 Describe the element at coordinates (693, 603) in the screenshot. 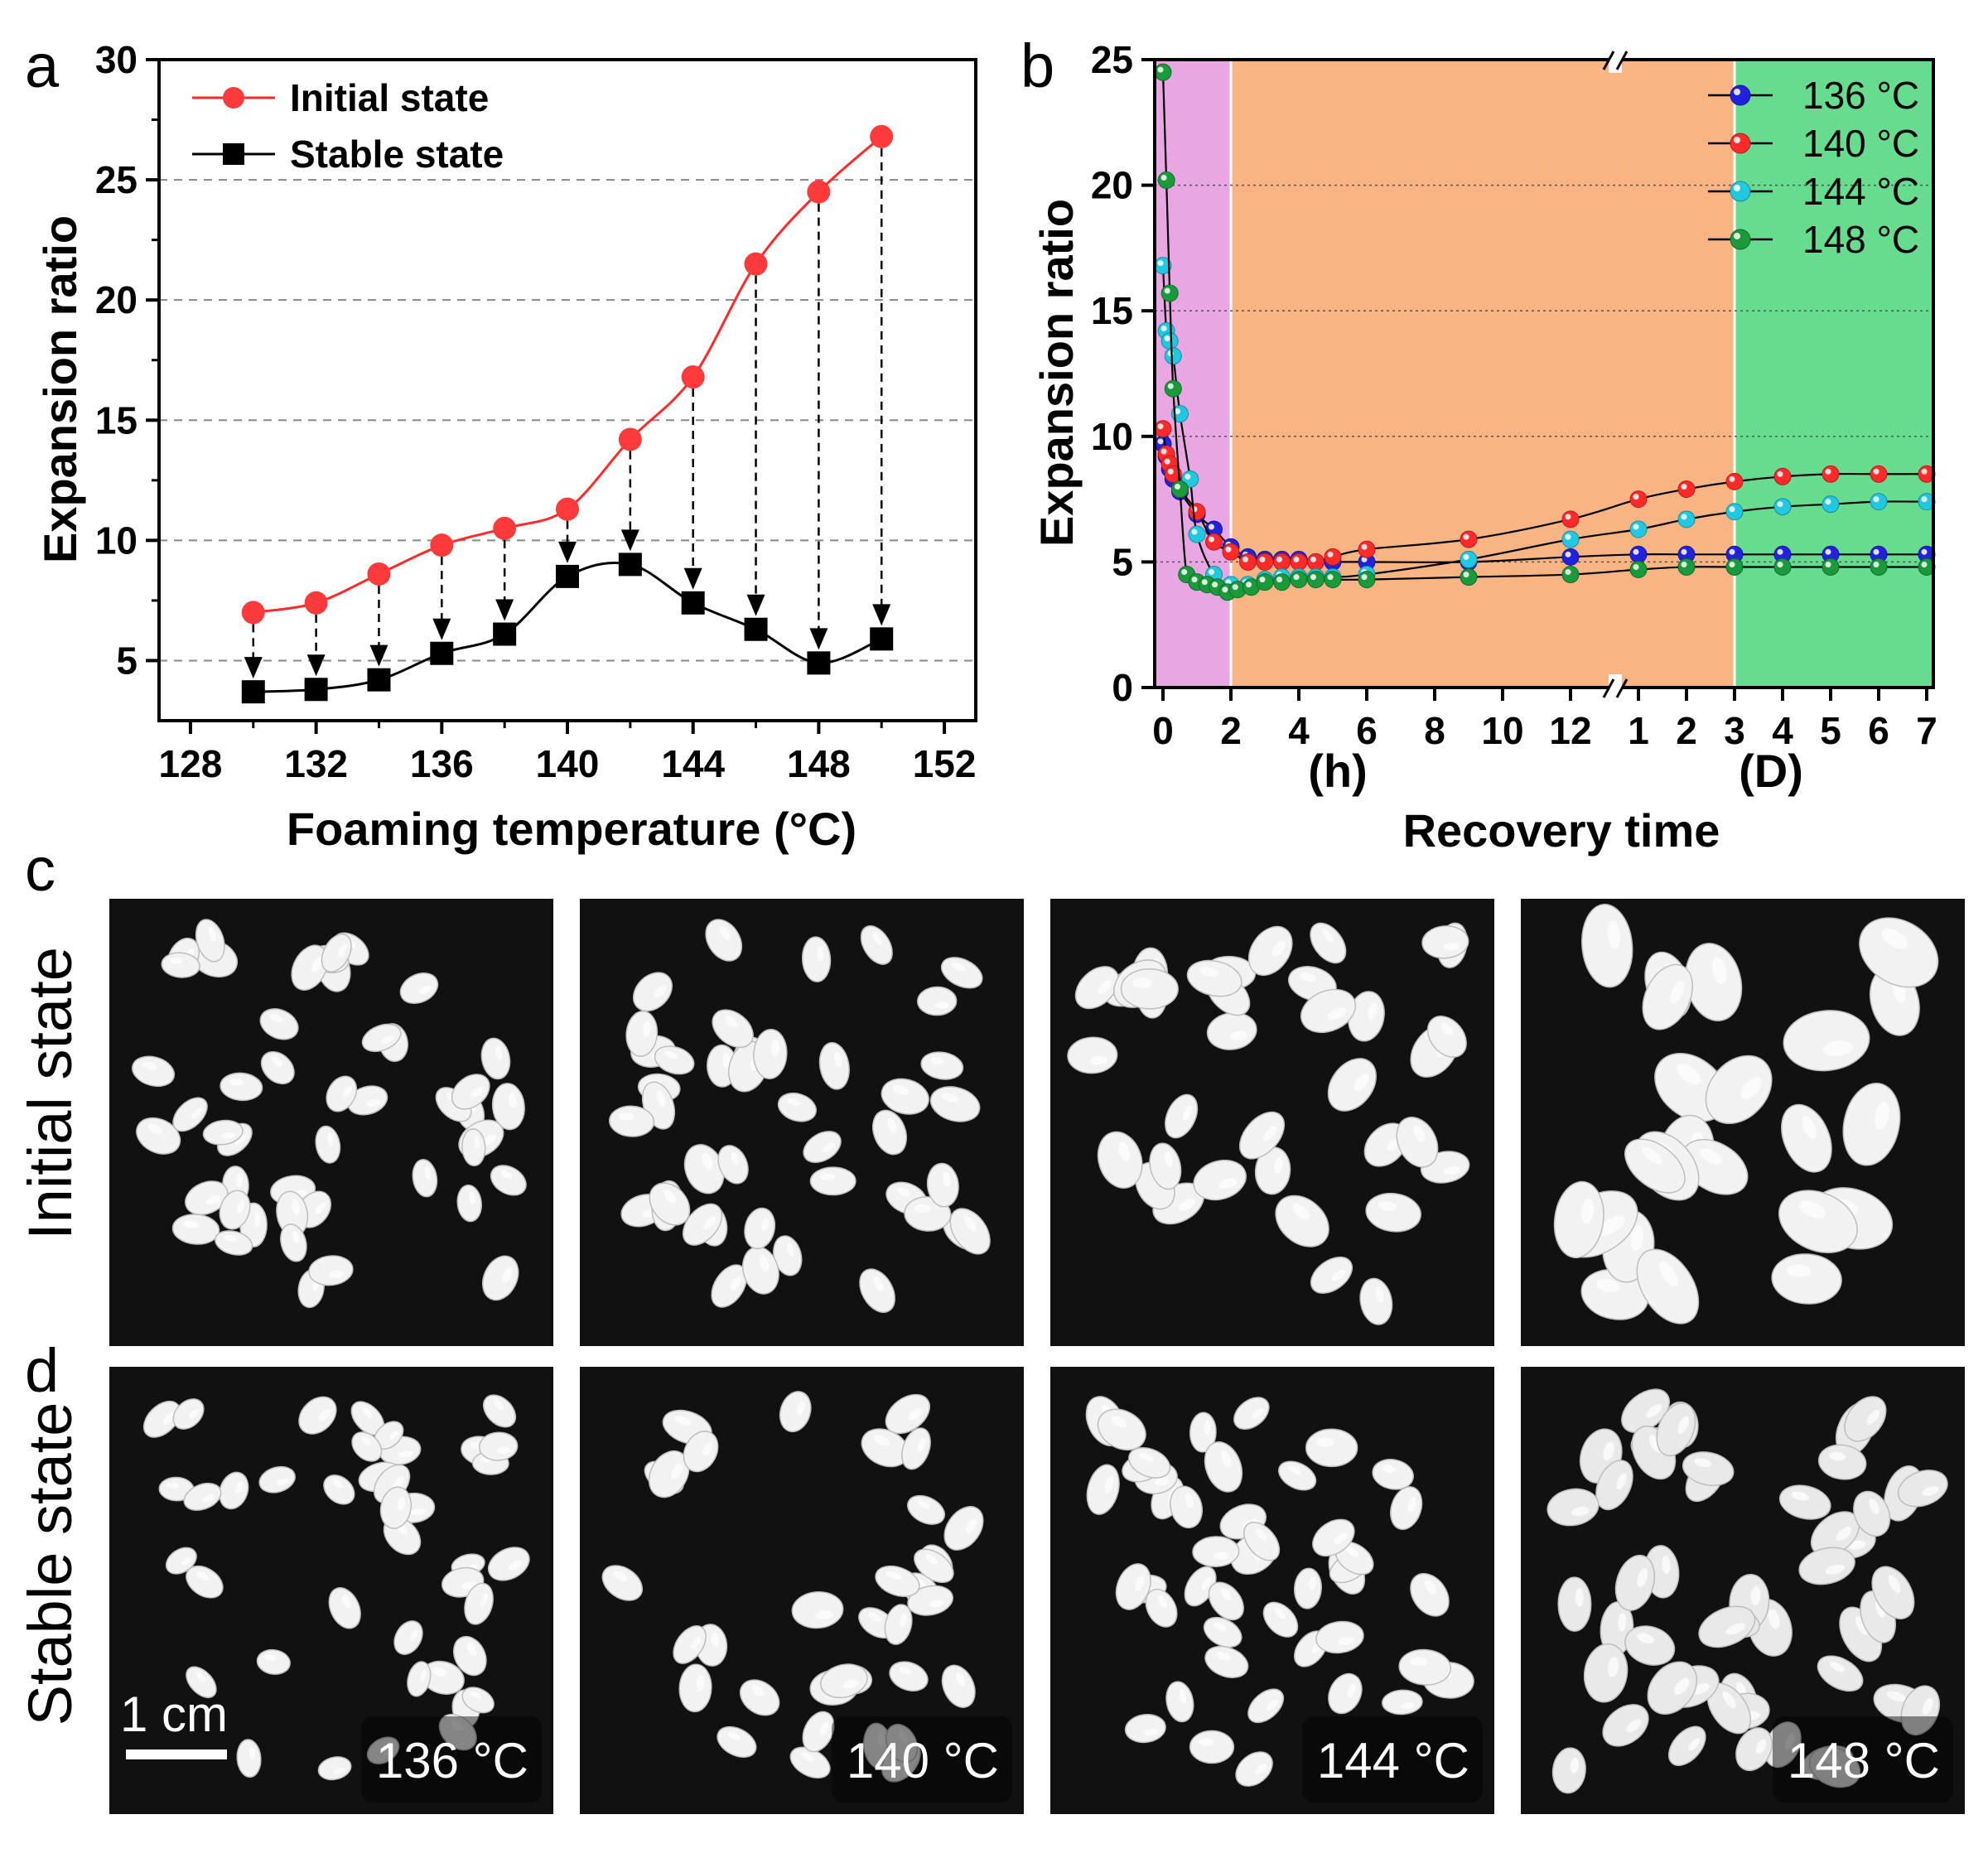

I see `a-point-stable` at that location.